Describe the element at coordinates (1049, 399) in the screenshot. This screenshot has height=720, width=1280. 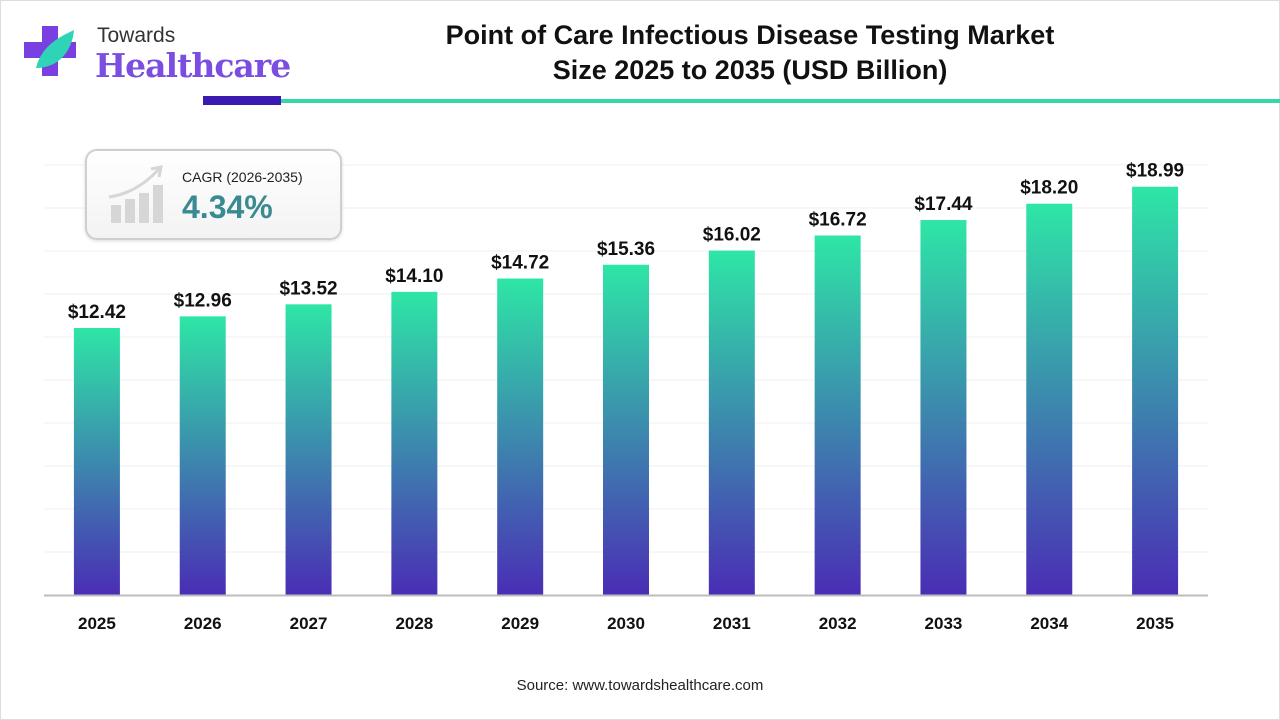
I see `bar-2034` at that location.